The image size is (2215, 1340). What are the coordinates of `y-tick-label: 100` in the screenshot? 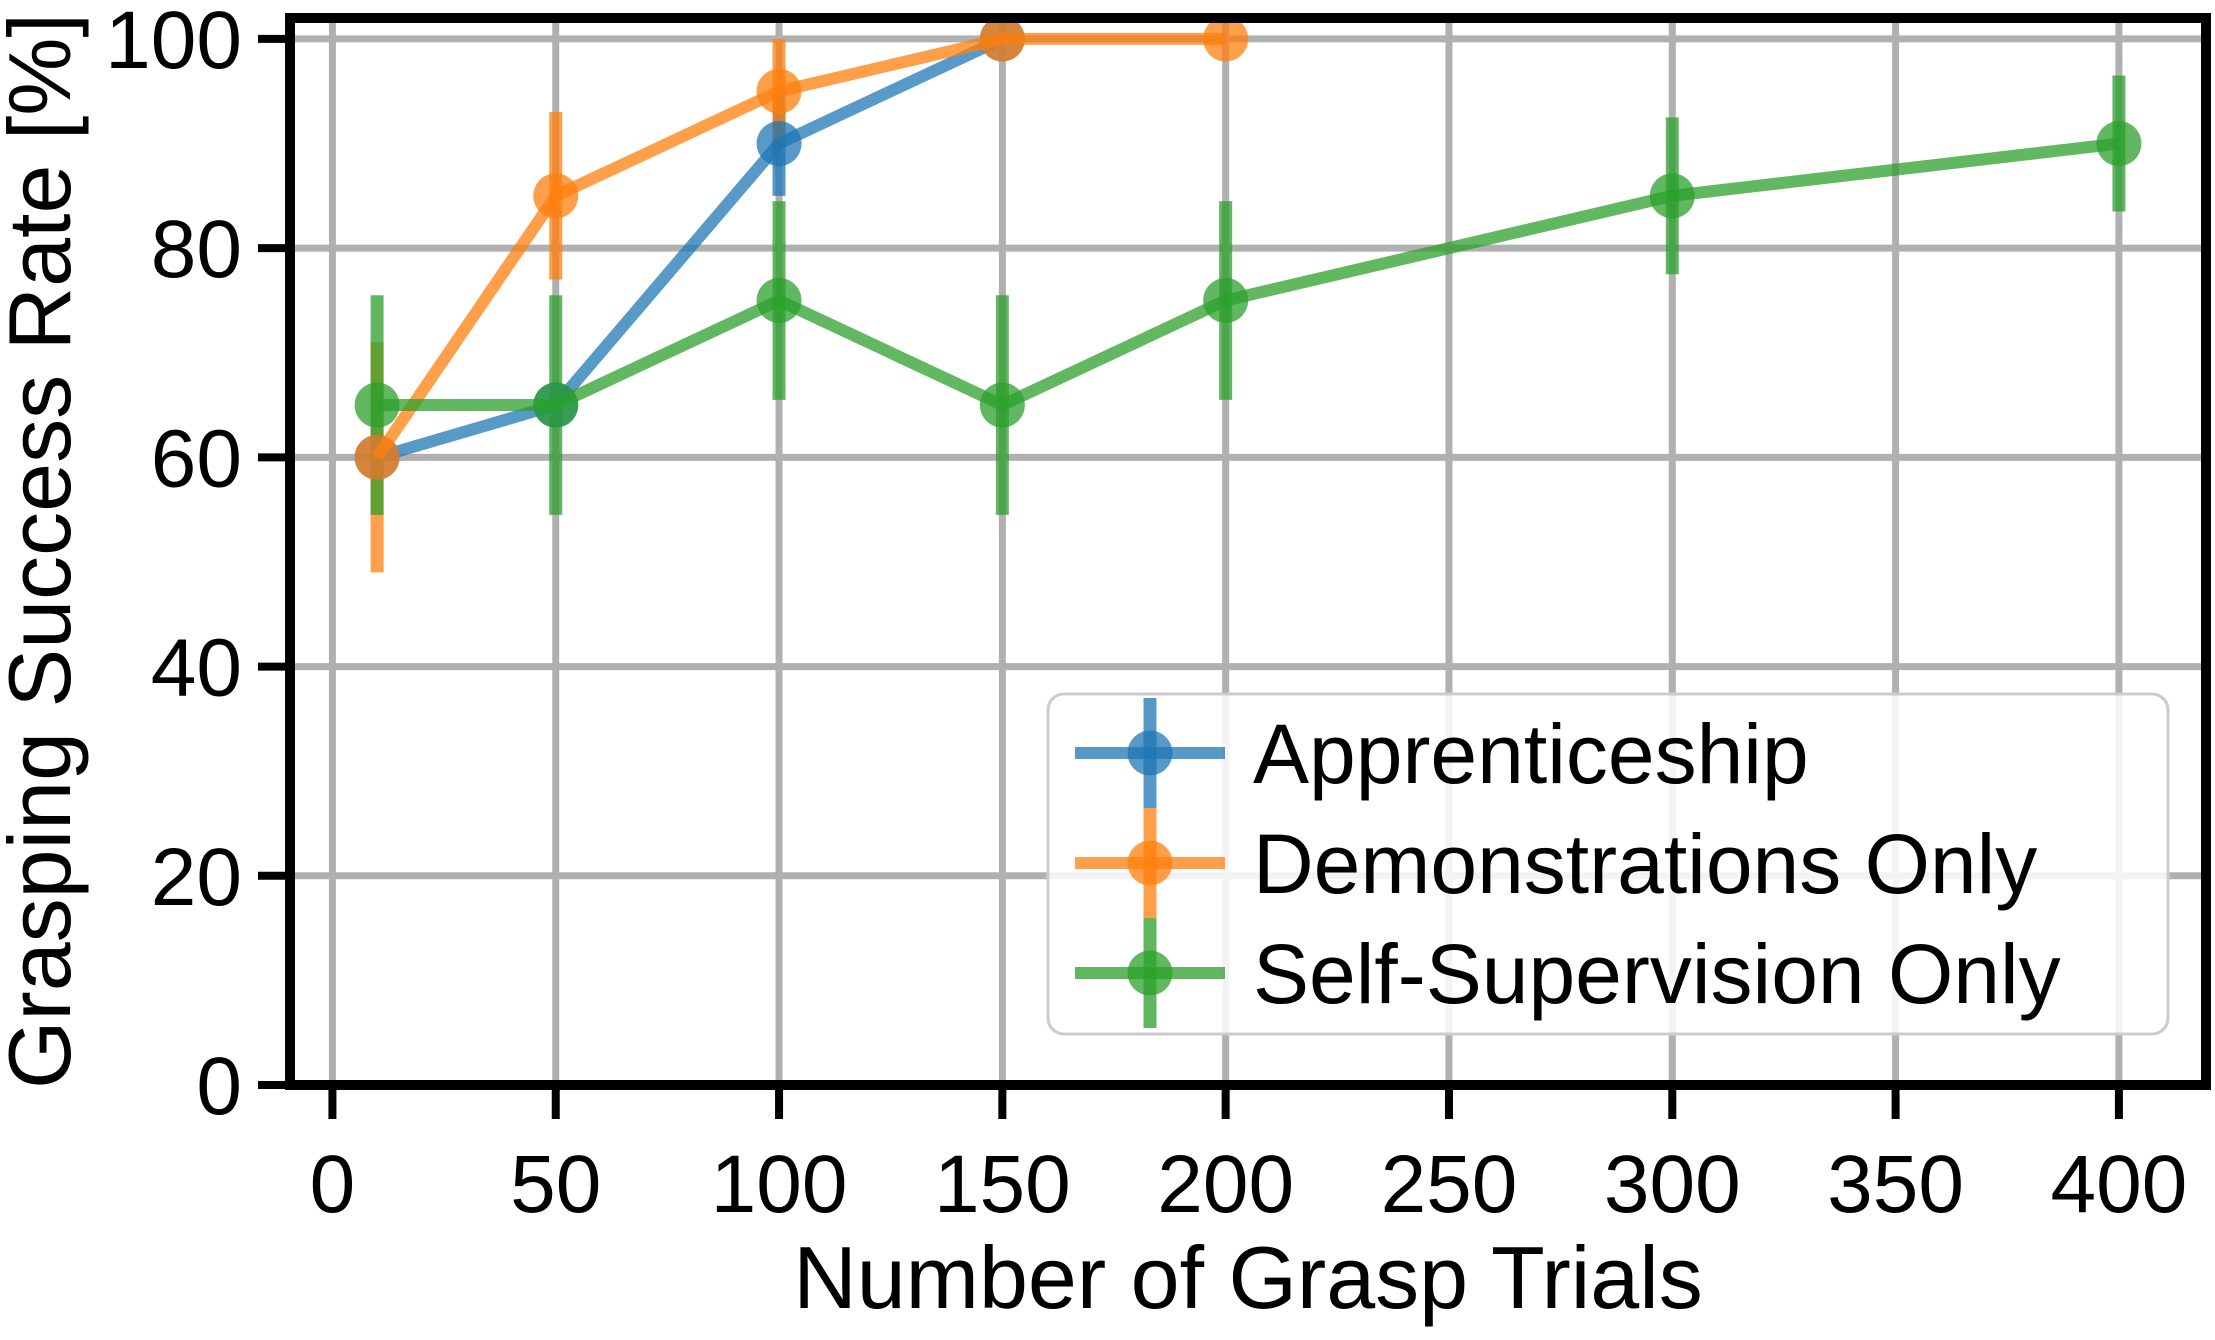 It's located at (173, 43).